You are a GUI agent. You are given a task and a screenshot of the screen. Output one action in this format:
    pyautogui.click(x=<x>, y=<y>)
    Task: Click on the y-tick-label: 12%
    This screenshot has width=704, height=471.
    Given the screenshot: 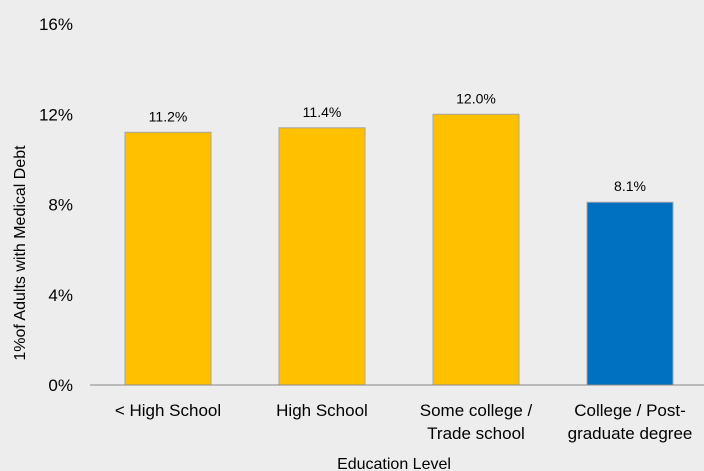 What is the action you would take?
    pyautogui.click(x=56, y=114)
    